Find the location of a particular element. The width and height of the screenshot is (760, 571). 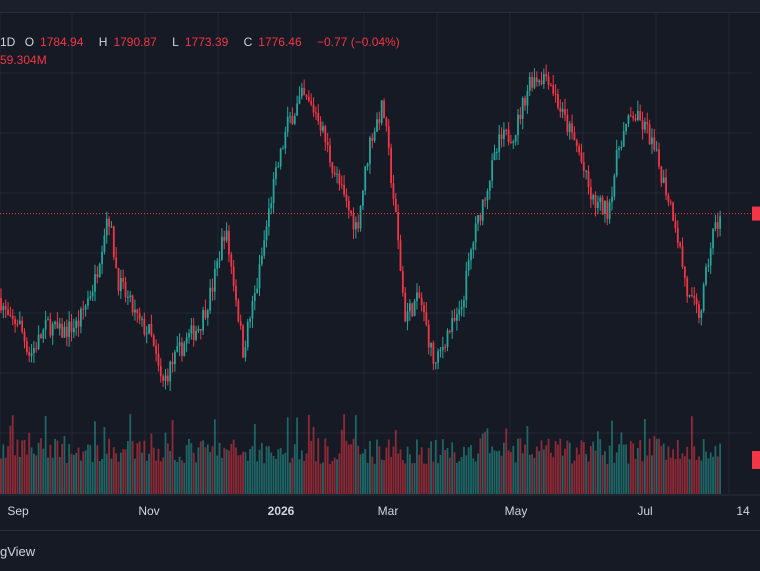

current-volume-tag is located at coordinates (756, 460).